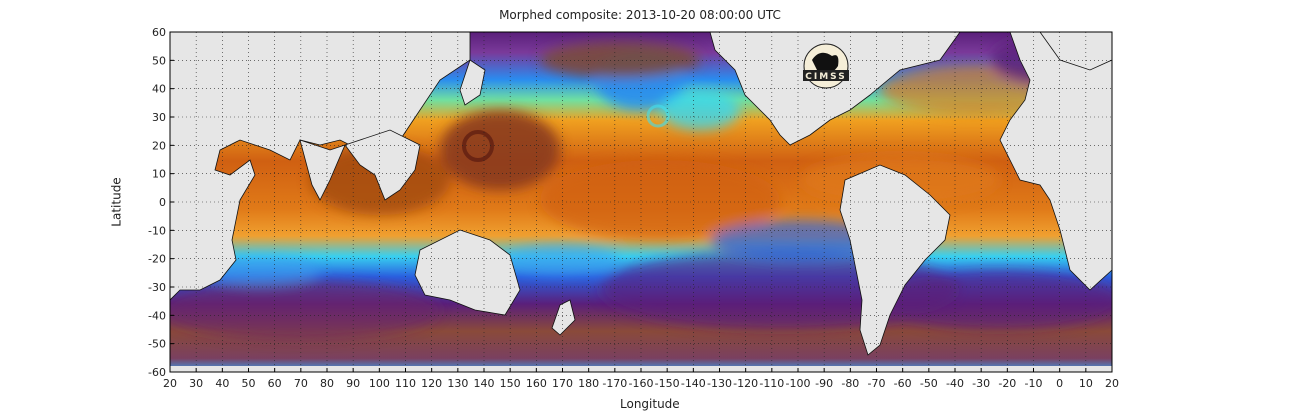  What do you see at coordinates (693, 383) in the screenshot?
I see `x-tick-label: -140` at bounding box center [693, 383].